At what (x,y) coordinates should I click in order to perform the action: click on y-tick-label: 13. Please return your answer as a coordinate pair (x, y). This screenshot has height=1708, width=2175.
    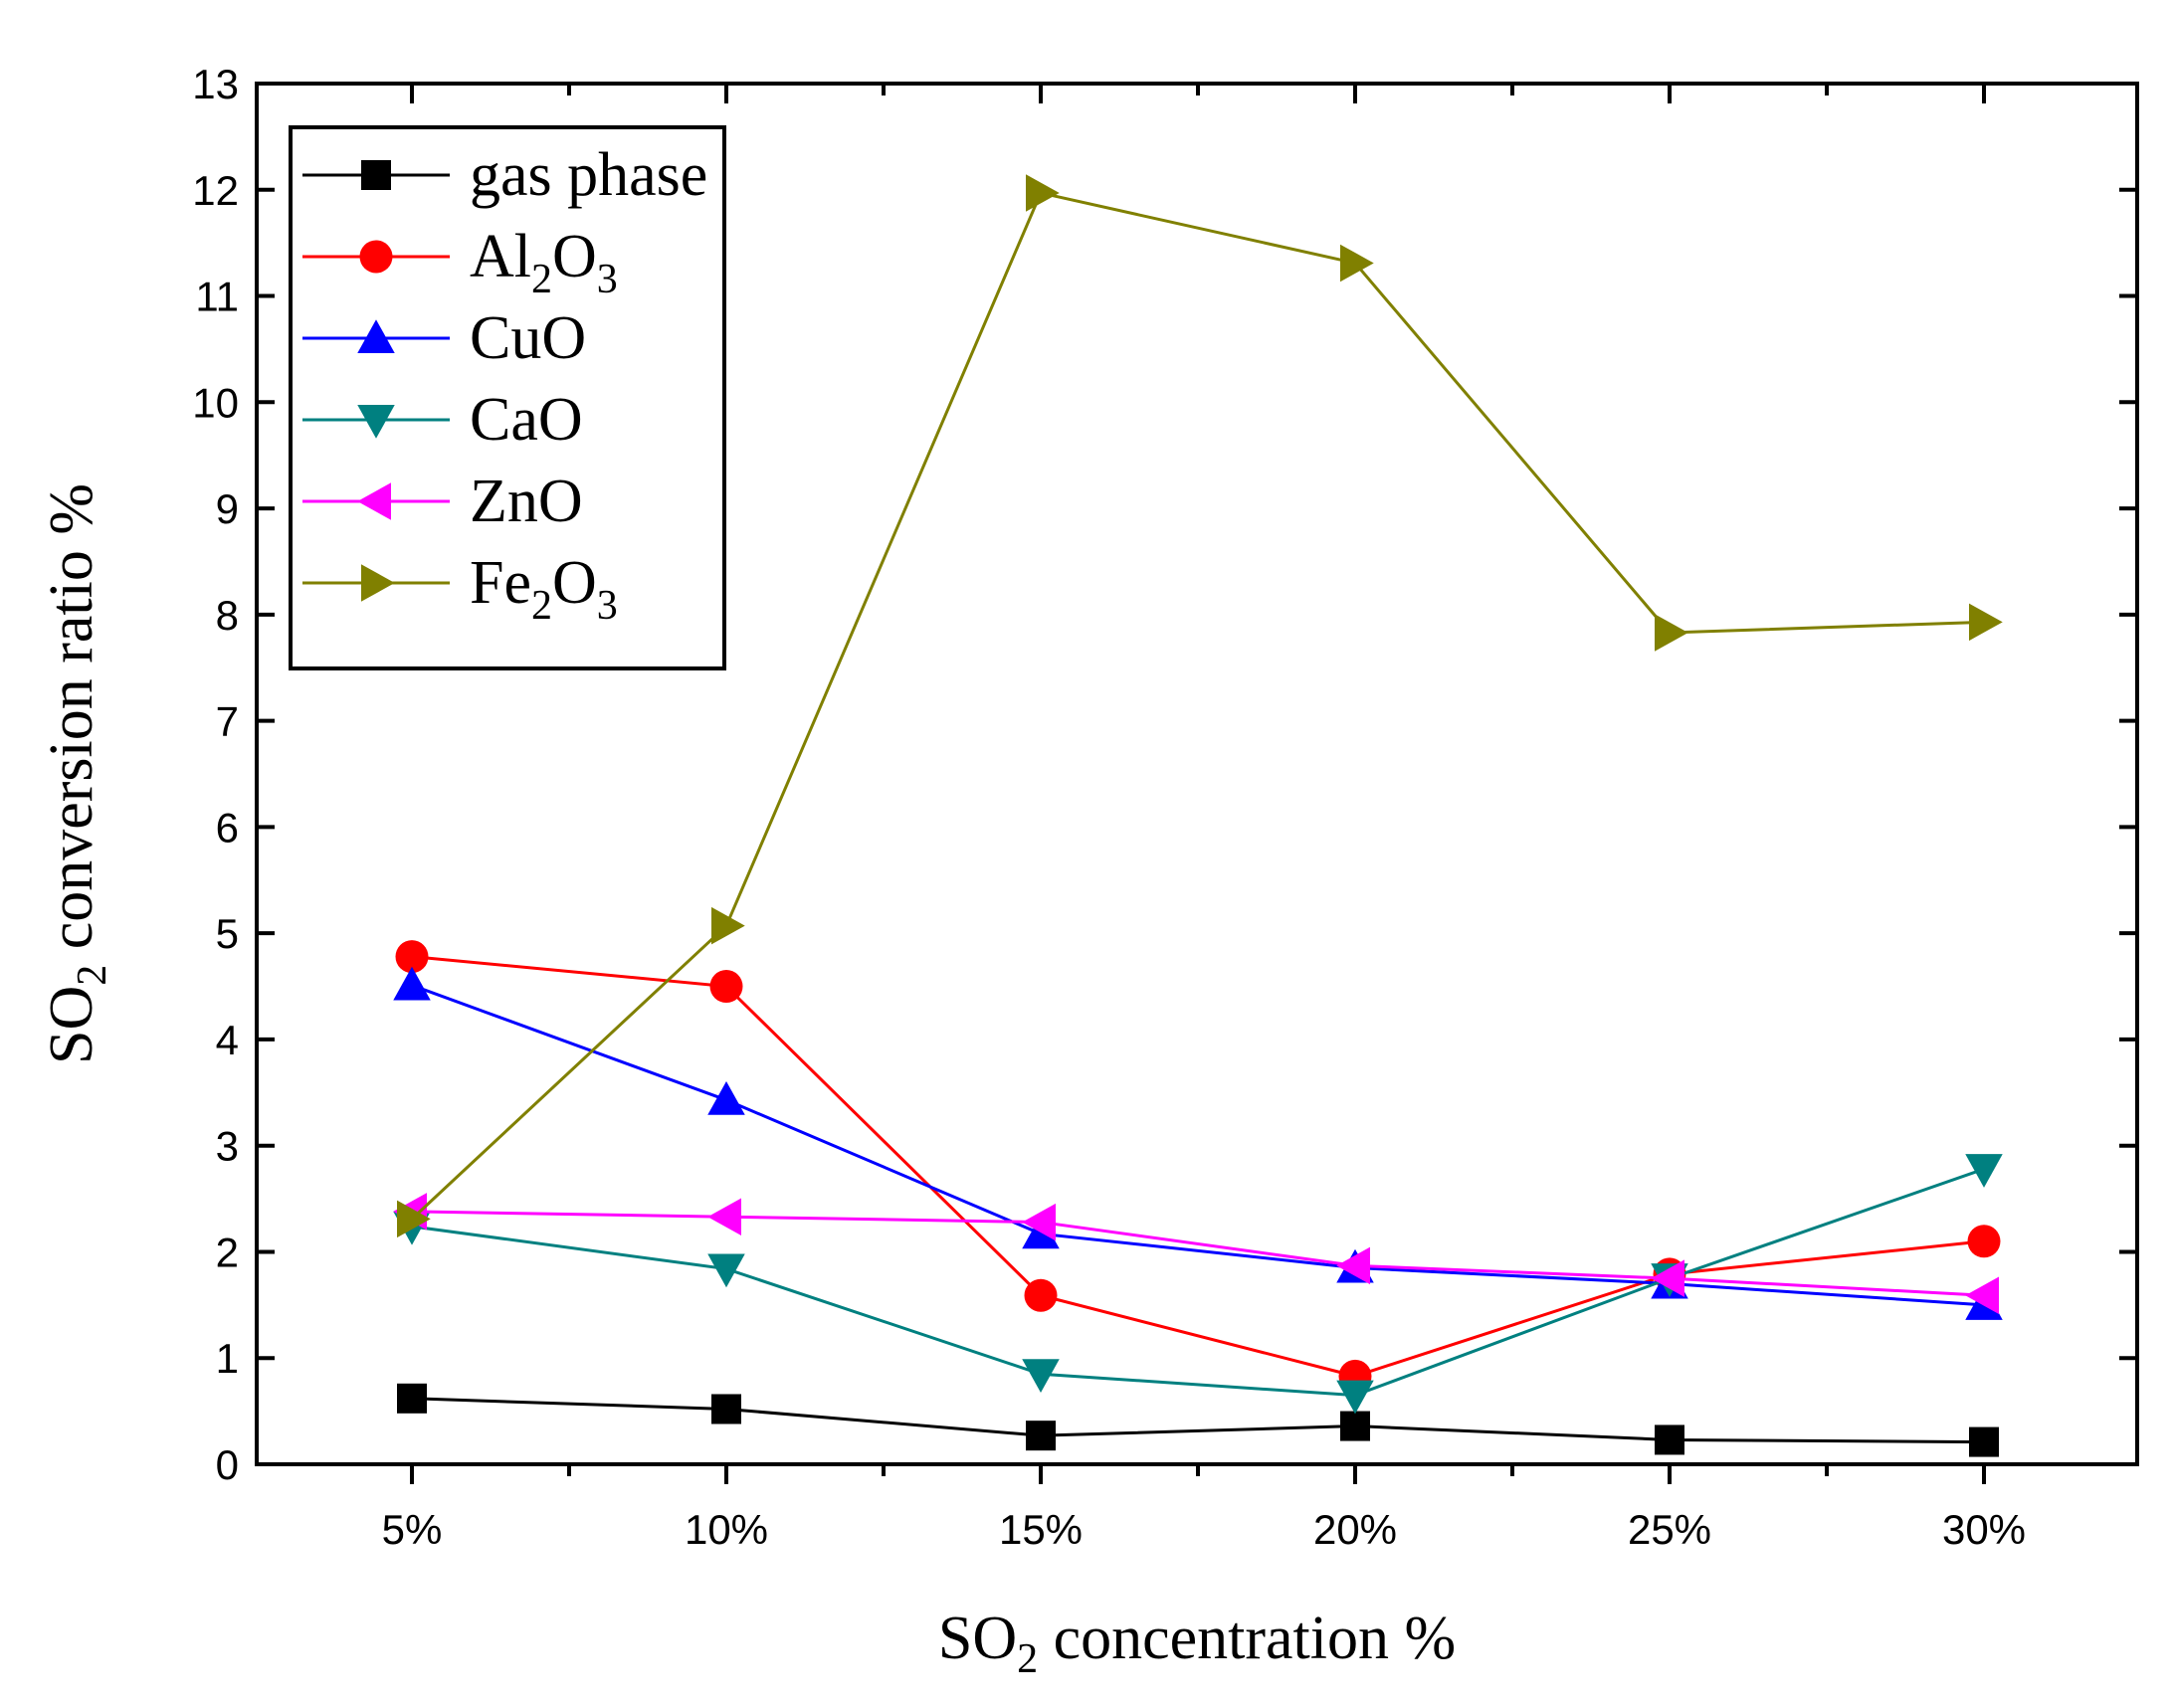
    Looking at the image, I should click on (215, 84).